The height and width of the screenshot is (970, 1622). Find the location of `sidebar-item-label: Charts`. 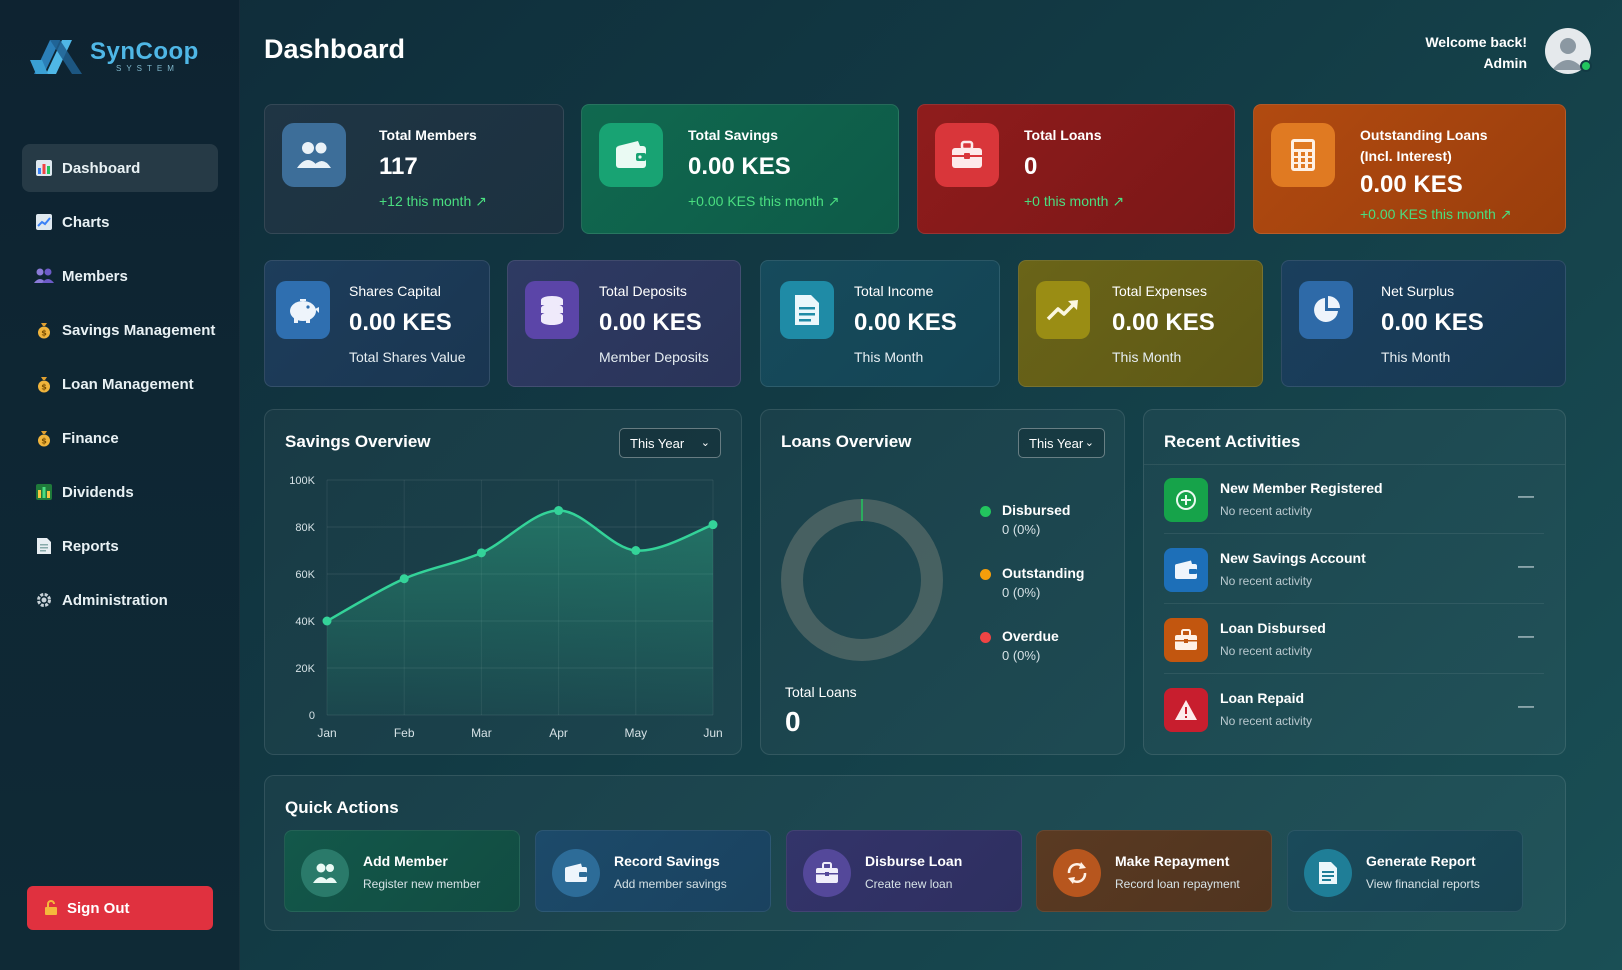

sidebar-item-label: Charts is located at coordinates (86, 222).